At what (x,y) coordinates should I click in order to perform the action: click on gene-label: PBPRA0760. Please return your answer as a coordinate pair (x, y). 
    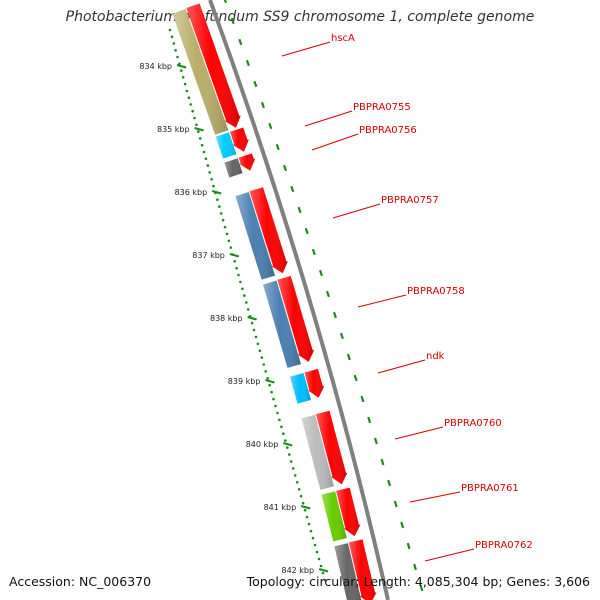
    Looking at the image, I should click on (473, 423).